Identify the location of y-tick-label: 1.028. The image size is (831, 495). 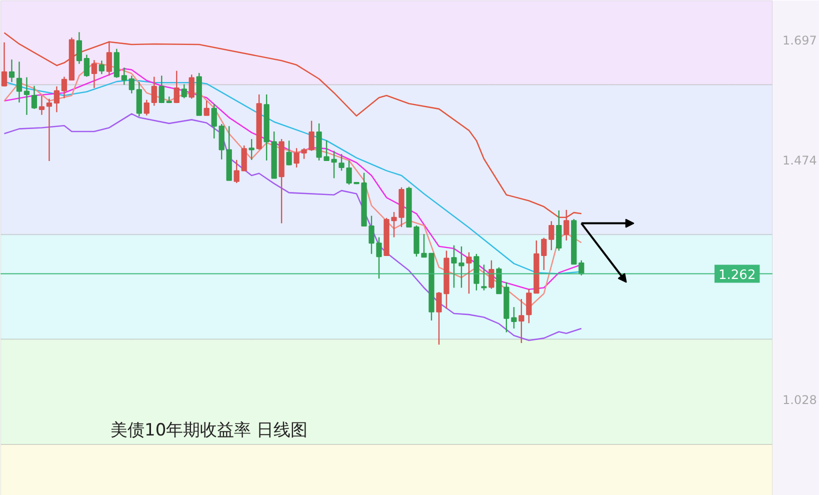
(799, 399).